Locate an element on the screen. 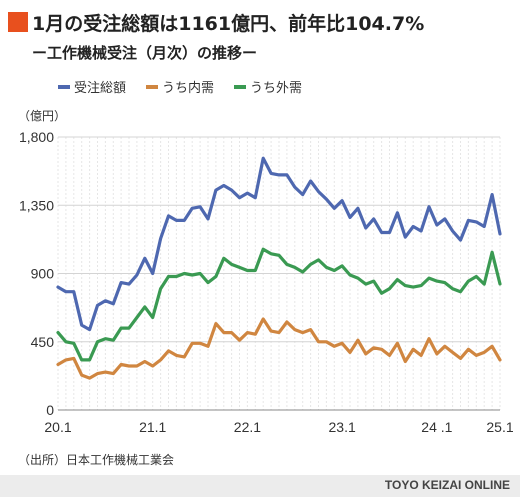 This screenshot has width=520, height=497. publisher-credit: TOYO KEIZAI ONLINE is located at coordinates (447, 485).